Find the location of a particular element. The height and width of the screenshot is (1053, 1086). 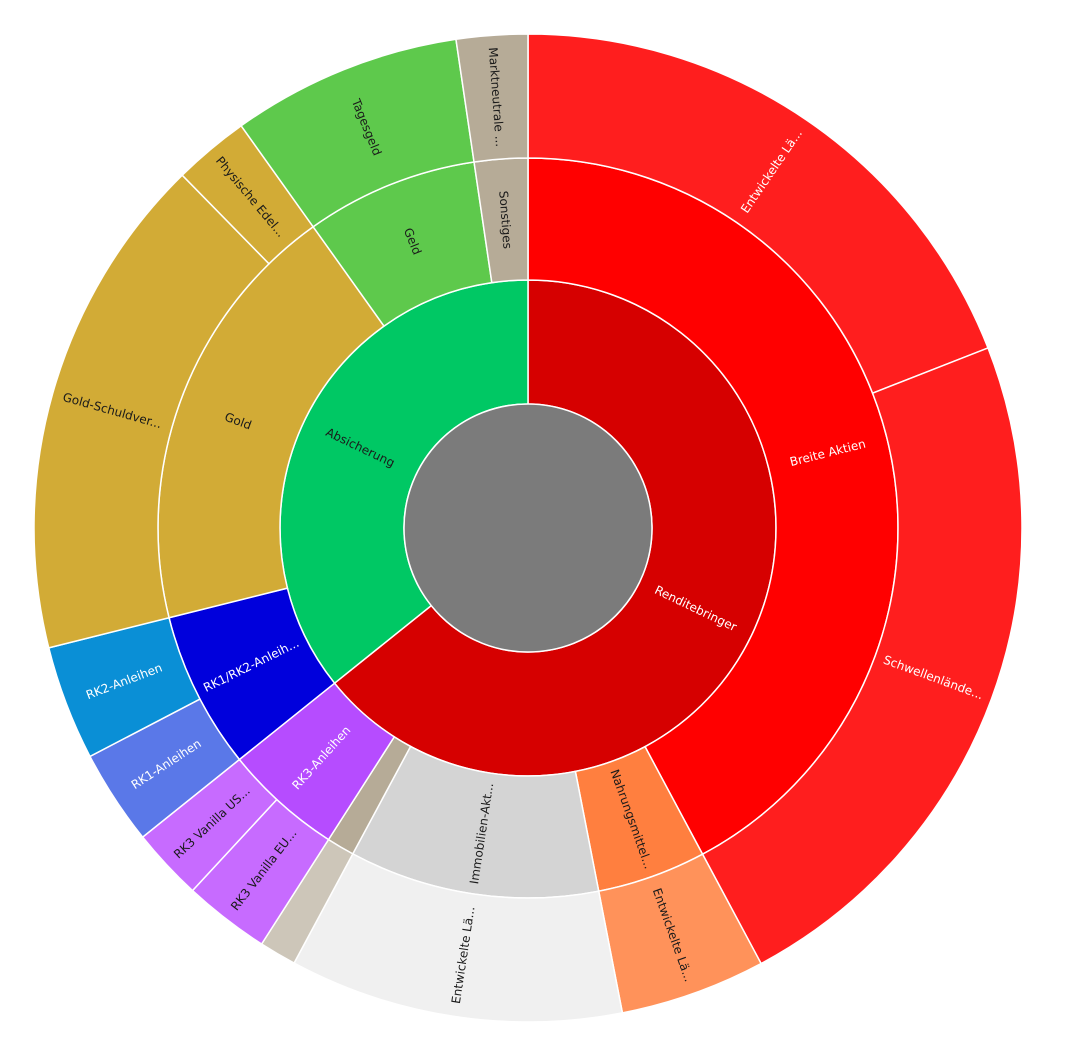

center-circle is located at coordinates (528, 528).